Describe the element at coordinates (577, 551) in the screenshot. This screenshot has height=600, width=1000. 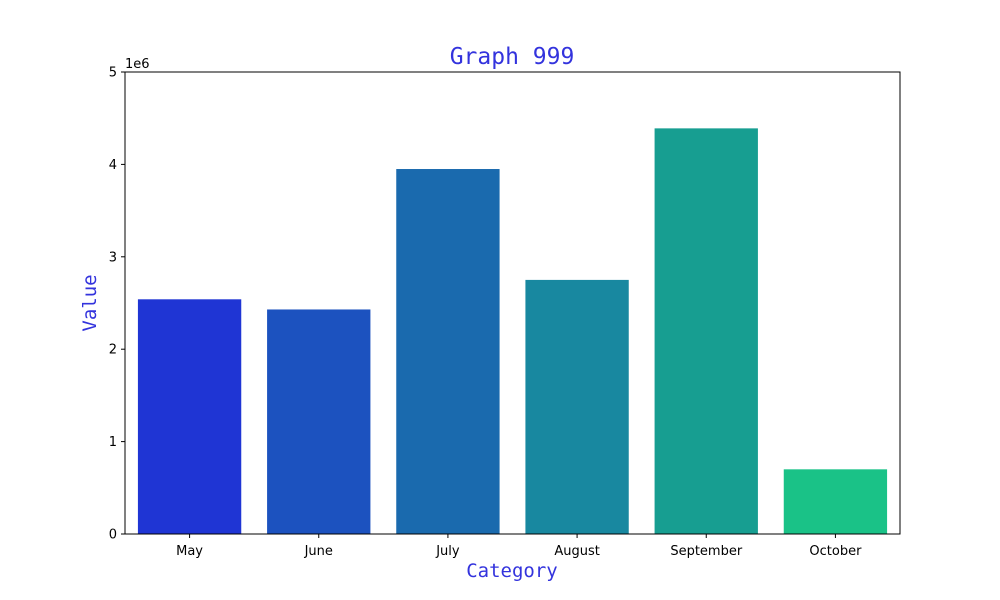
I see `x-tick-label-august: August` at that location.